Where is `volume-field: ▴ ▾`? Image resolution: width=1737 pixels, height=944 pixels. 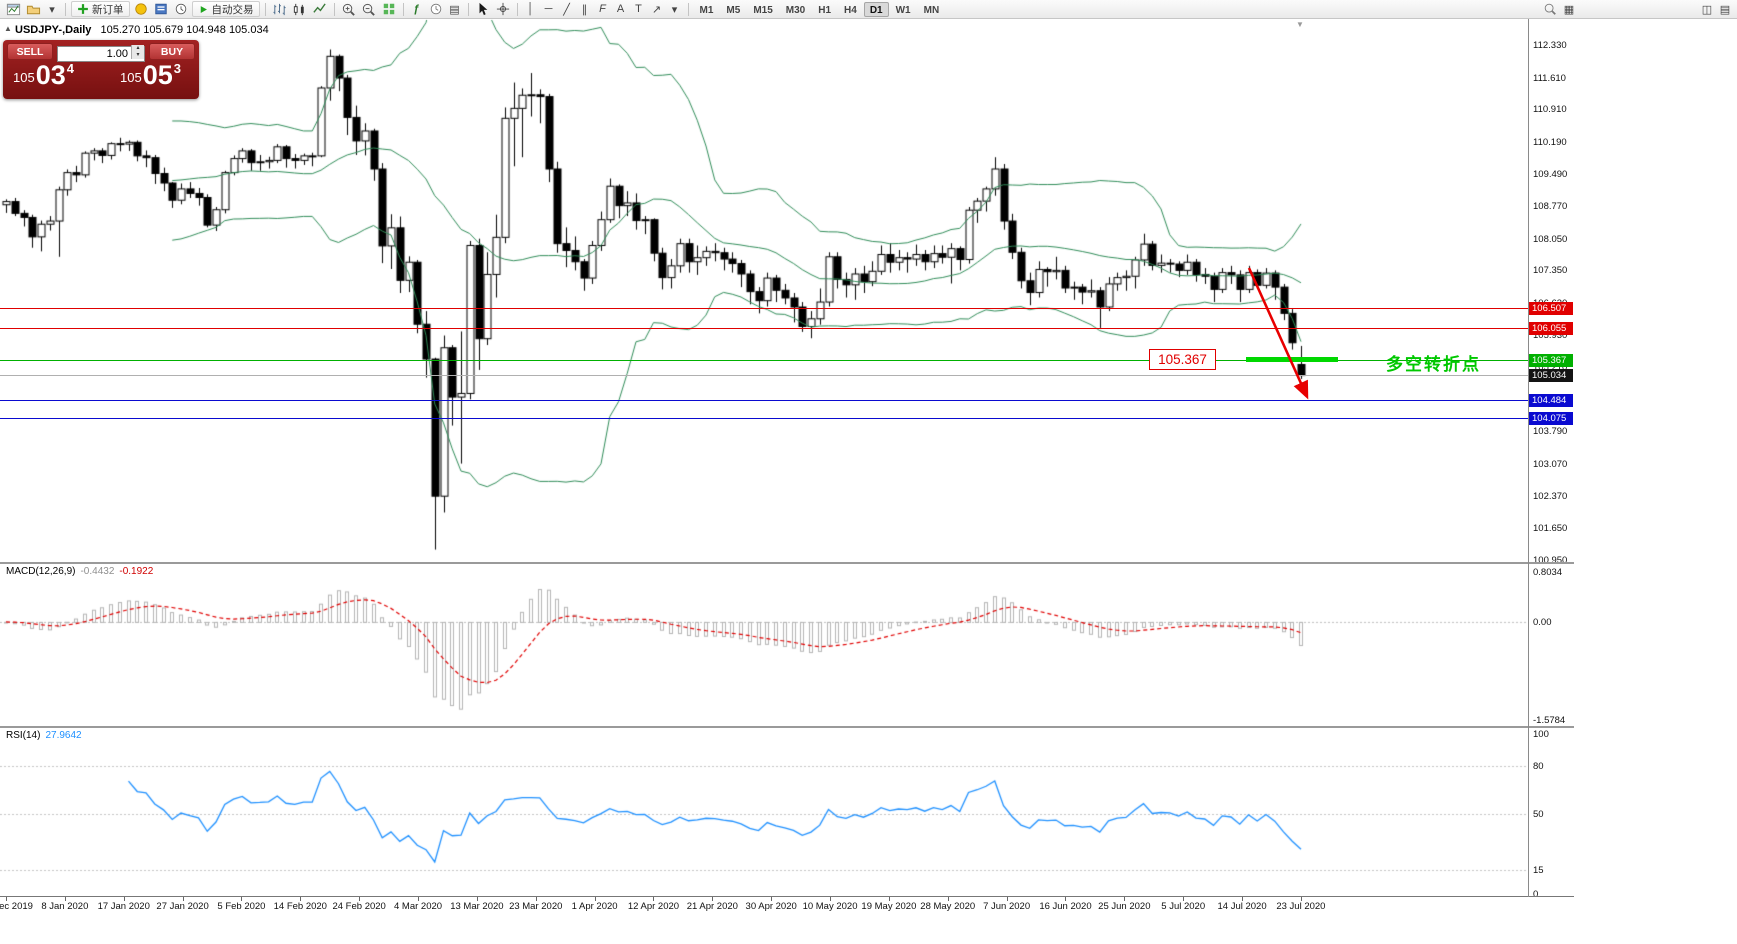
volume-field: ▴ ▾ is located at coordinates (101, 53).